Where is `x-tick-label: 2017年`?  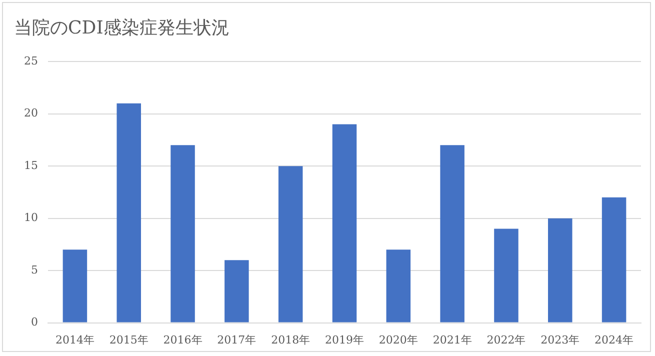
x-tick-label: 2017年 is located at coordinates (236, 339).